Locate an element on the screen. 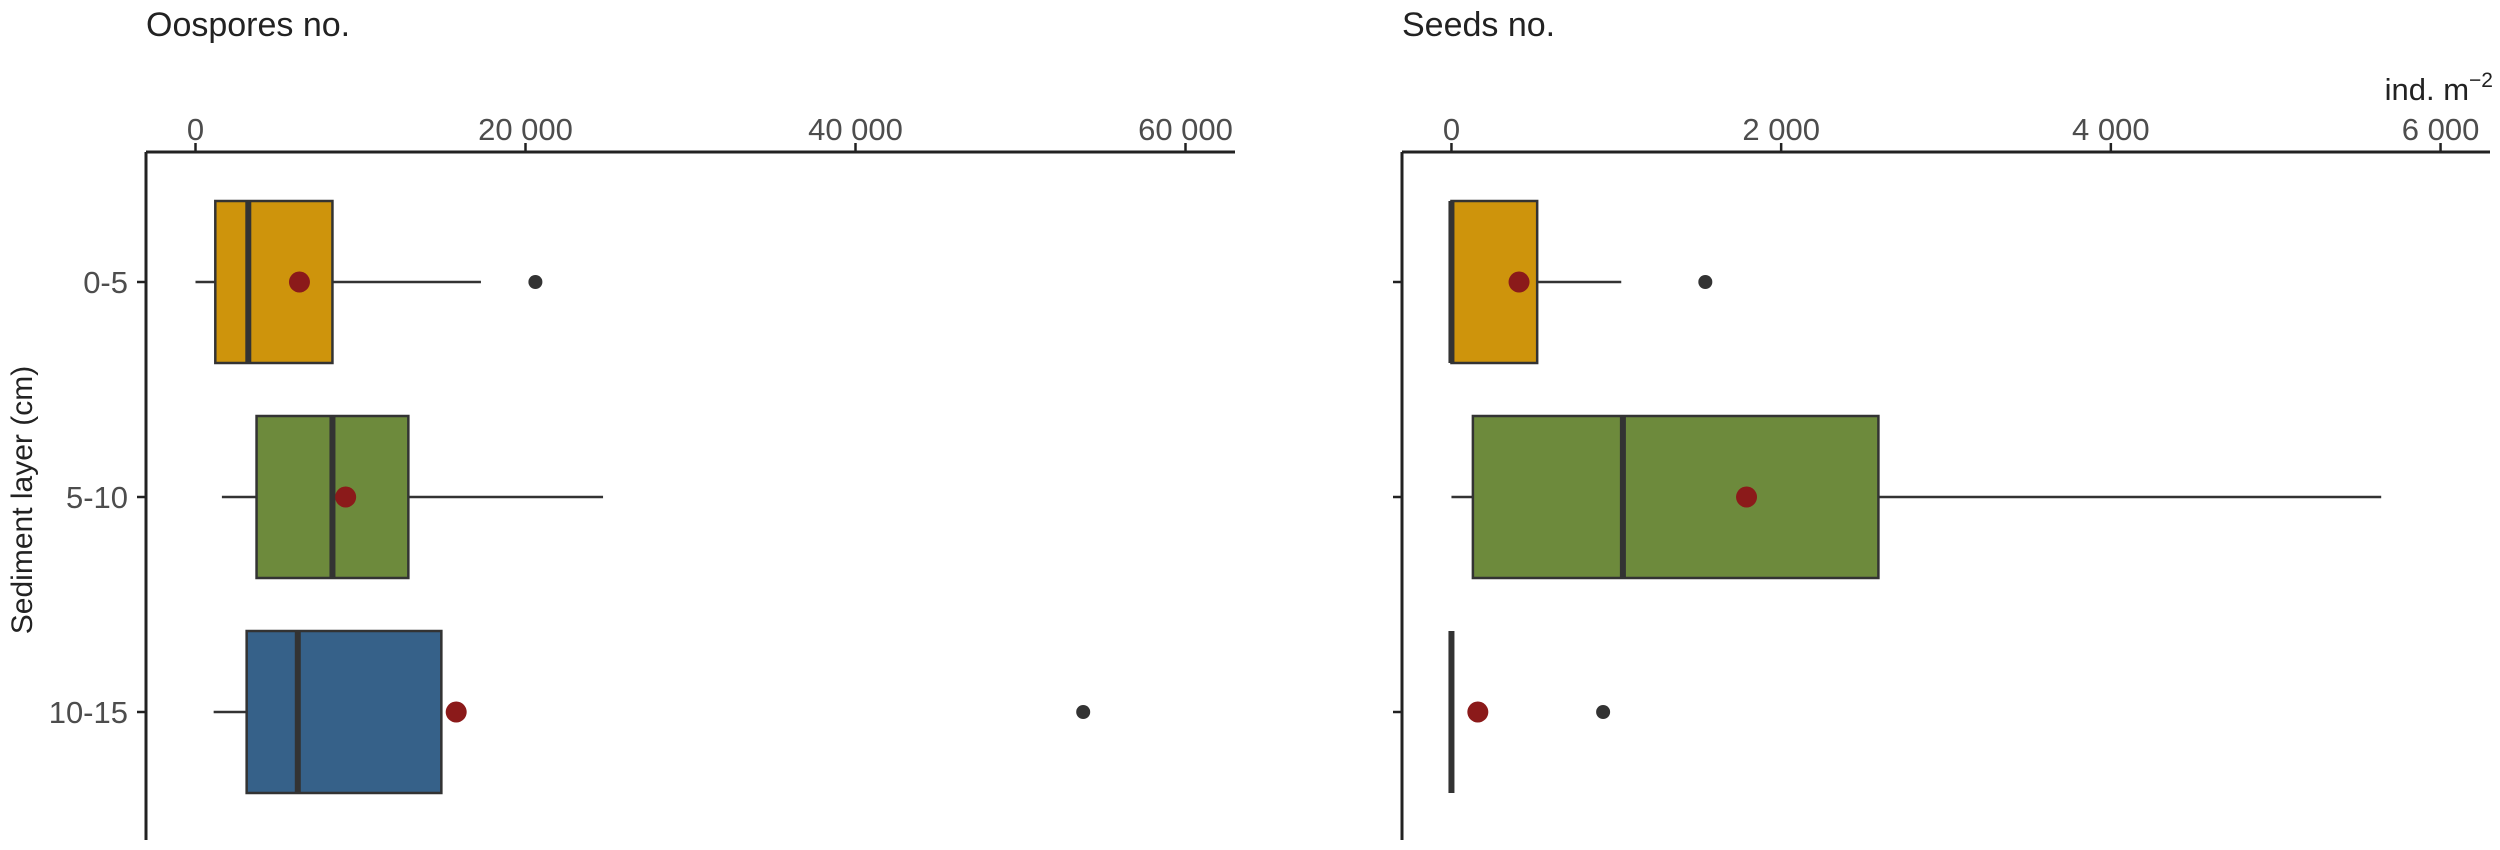  seeds-x-tick-label: 4 000 is located at coordinates (2111, 129).